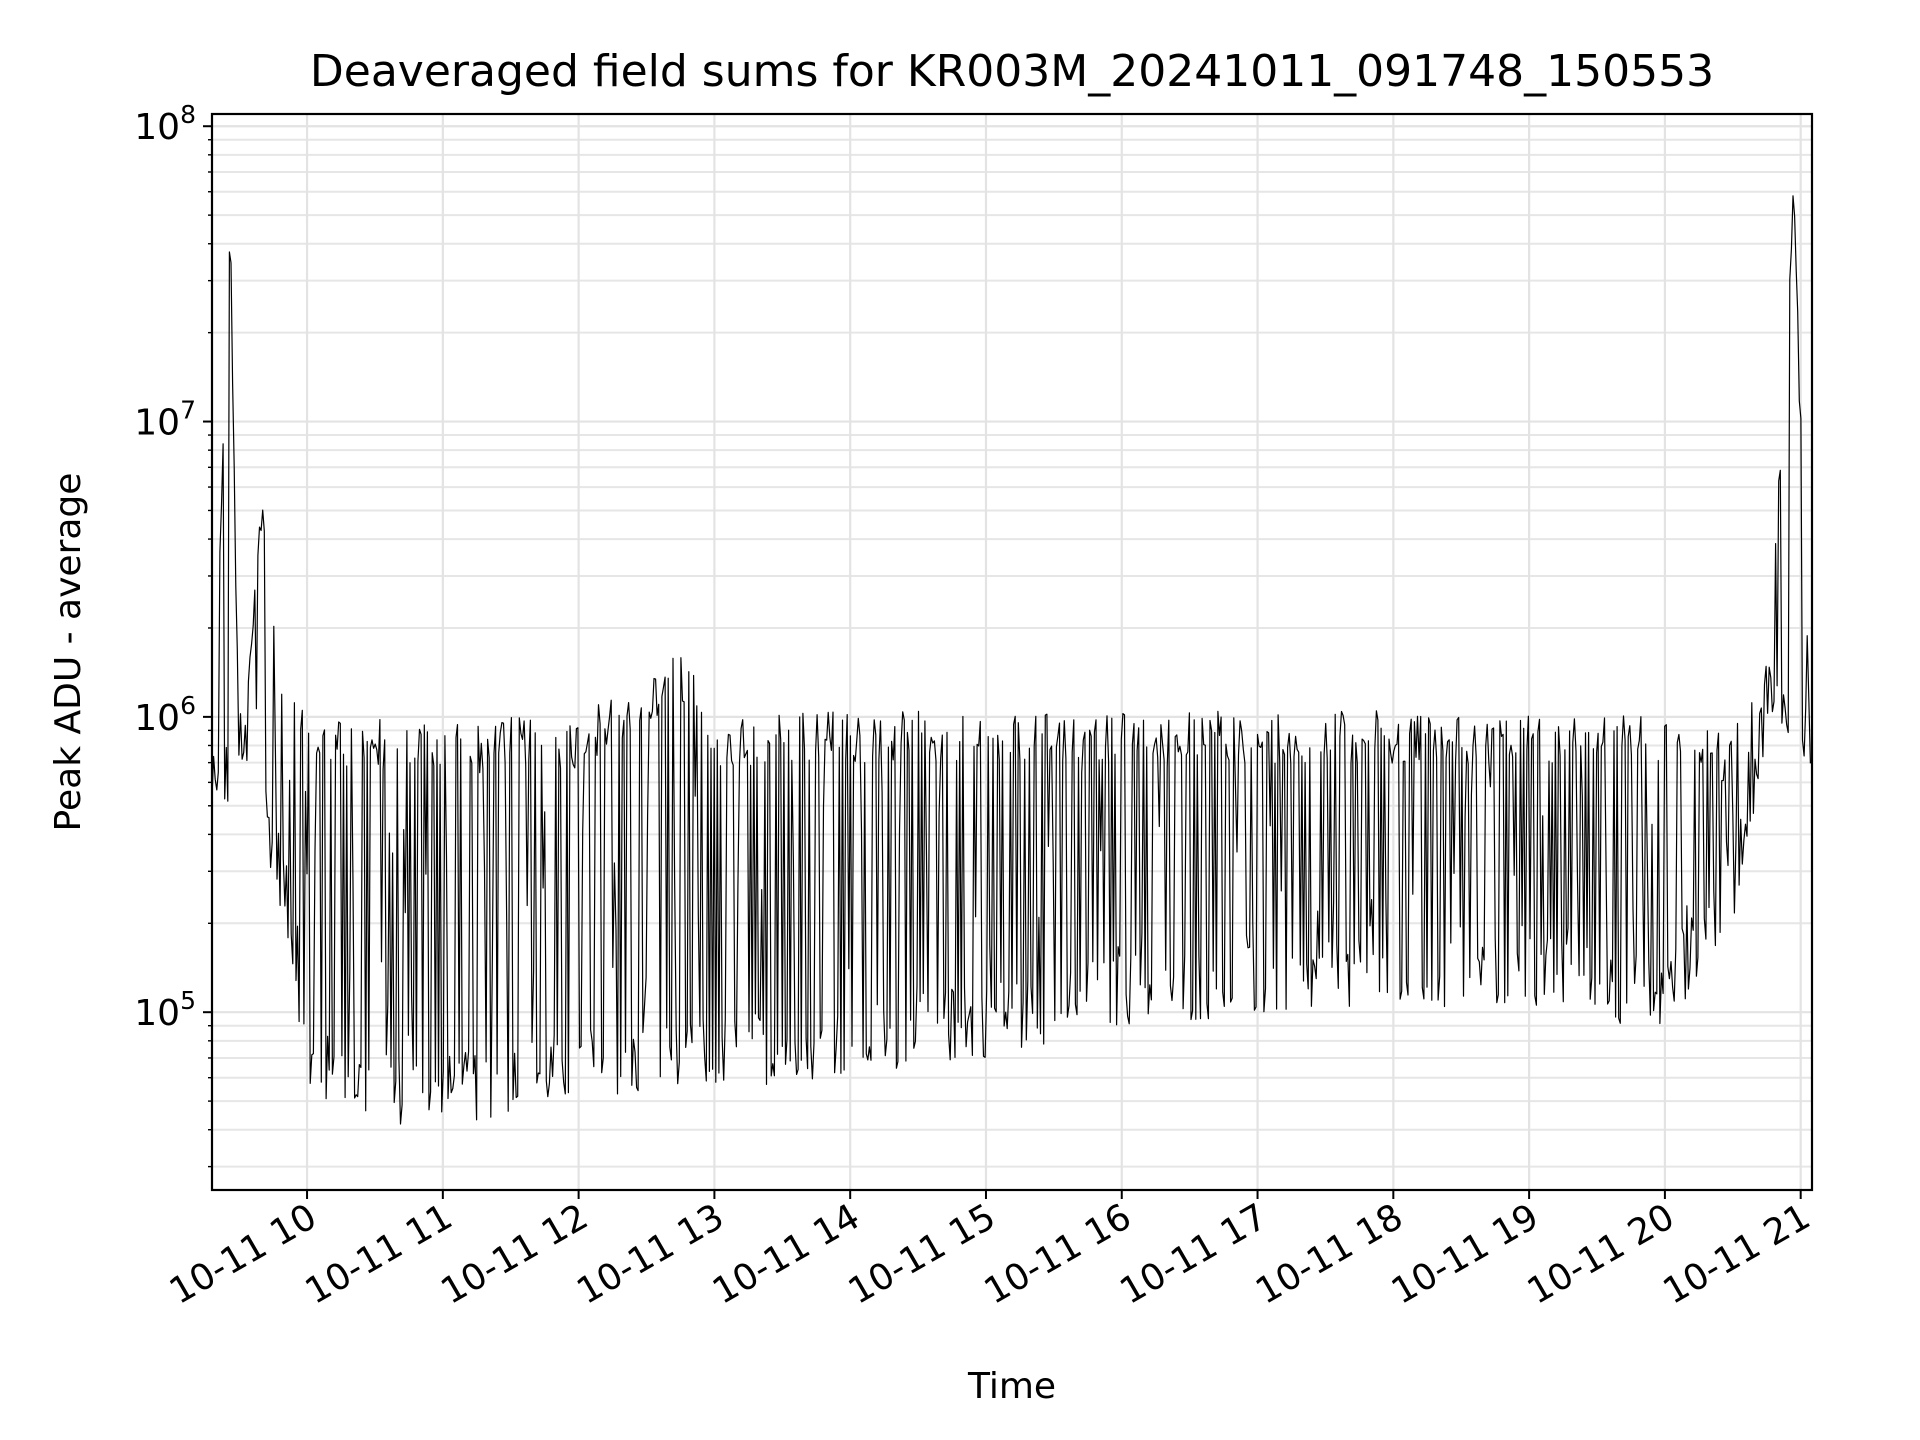  What do you see at coordinates (68, 652) in the screenshot?
I see `y-axis-label: Peak ADU - average` at bounding box center [68, 652].